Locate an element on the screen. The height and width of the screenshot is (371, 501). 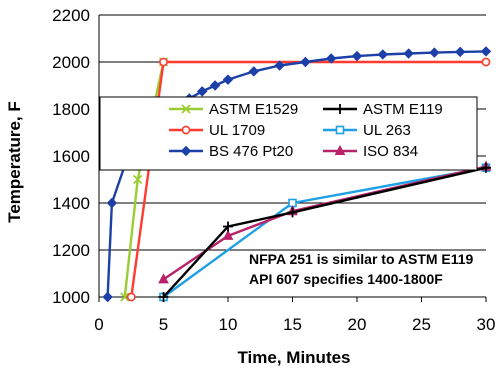
legend-item-bs-476-pt20: BS 476 Pt20 is located at coordinates (231, 151).